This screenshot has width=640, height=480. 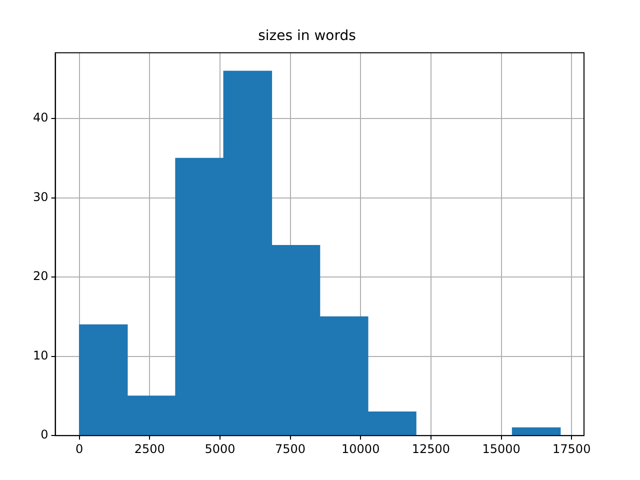 I want to click on y-tick-label: 30, so click(x=40, y=197).